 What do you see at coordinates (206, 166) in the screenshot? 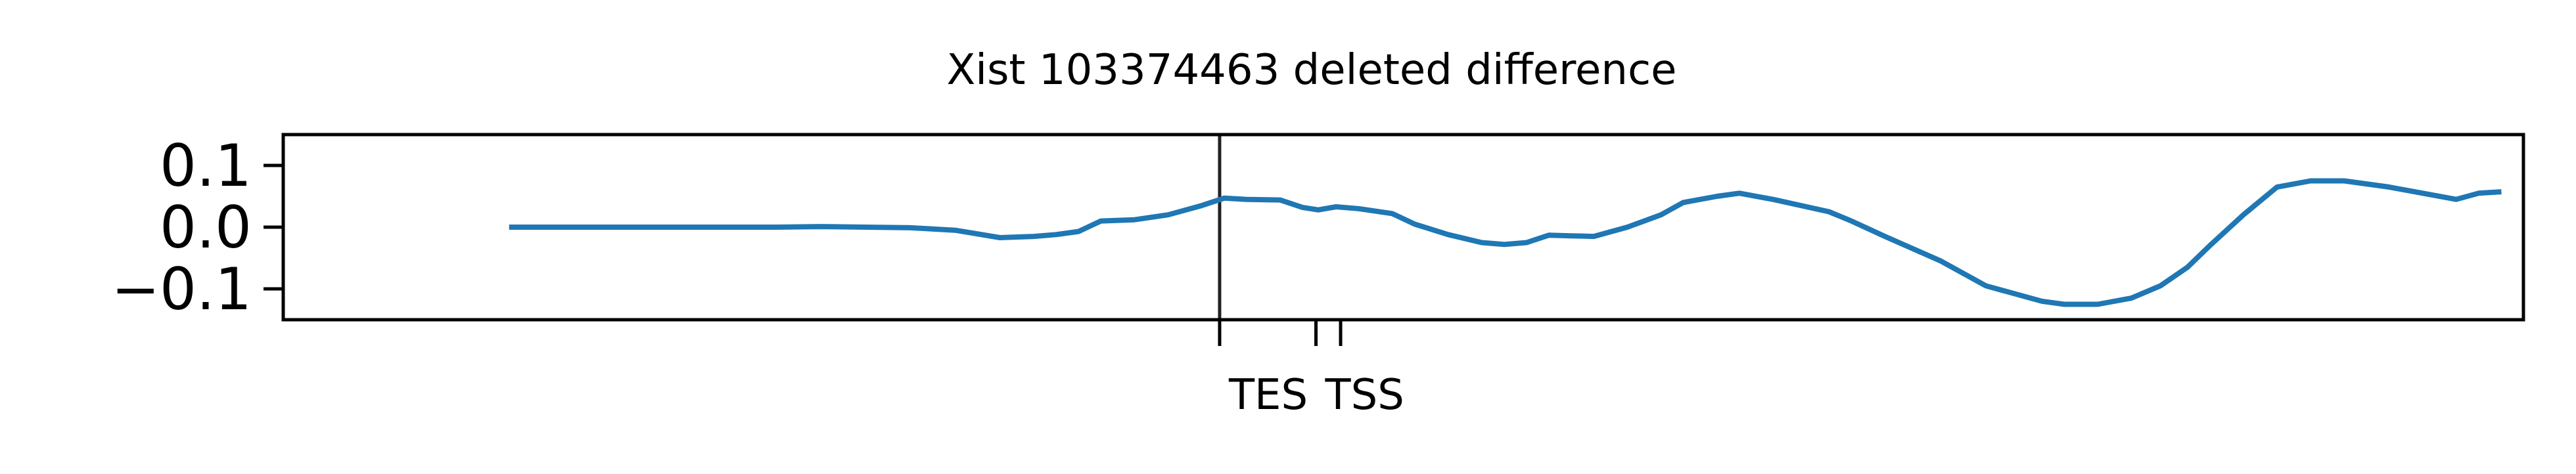
I see `y-tick-label: 0.1` at bounding box center [206, 166].